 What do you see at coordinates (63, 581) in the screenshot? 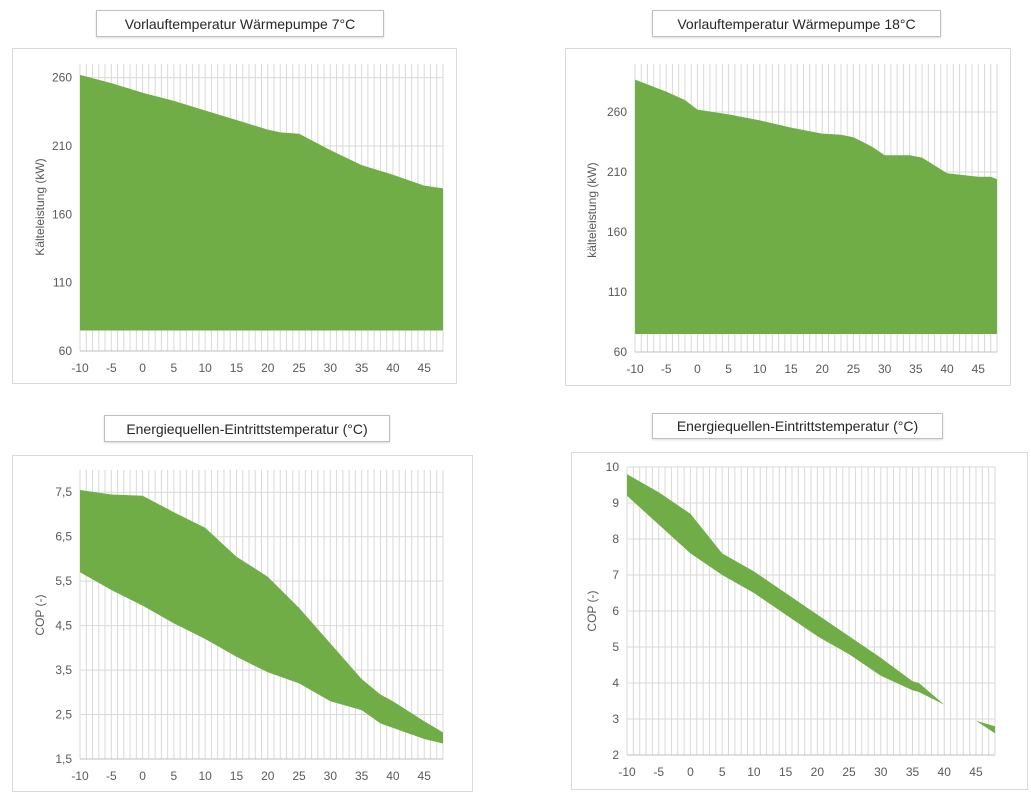
I see `y-tick-label: 5,5` at bounding box center [63, 581].